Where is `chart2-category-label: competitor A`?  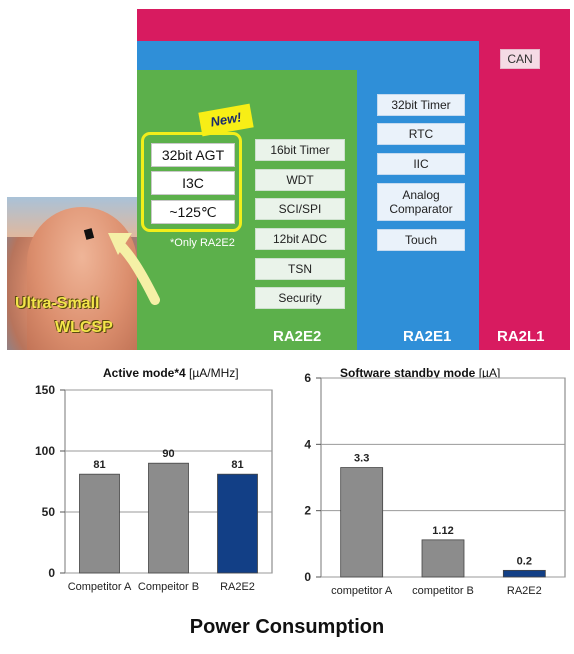
chart2-category-label: competitor A is located at coordinates (362, 591).